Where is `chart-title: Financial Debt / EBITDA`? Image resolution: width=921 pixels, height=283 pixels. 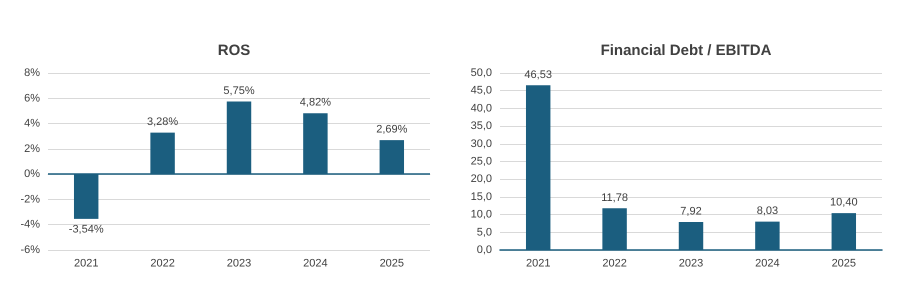 chart-title: Financial Debt / EBITDA is located at coordinates (686, 50).